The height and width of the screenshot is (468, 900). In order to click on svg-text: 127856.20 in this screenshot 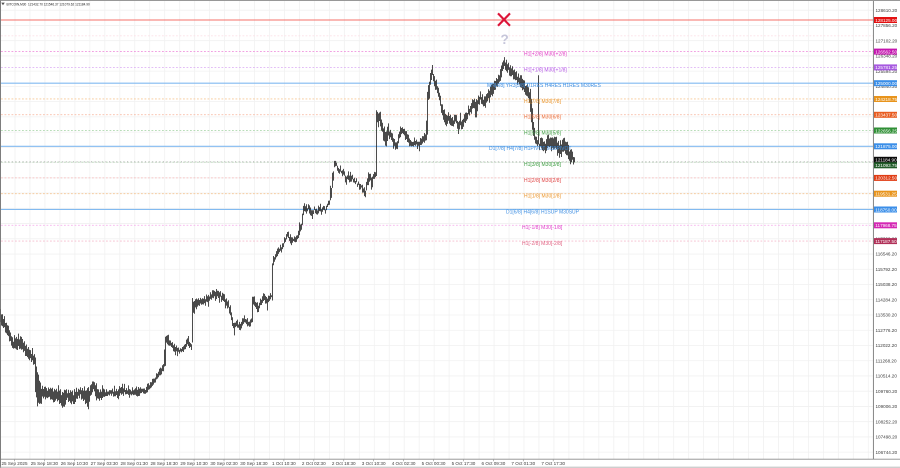, I will do `click(887, 25)`.